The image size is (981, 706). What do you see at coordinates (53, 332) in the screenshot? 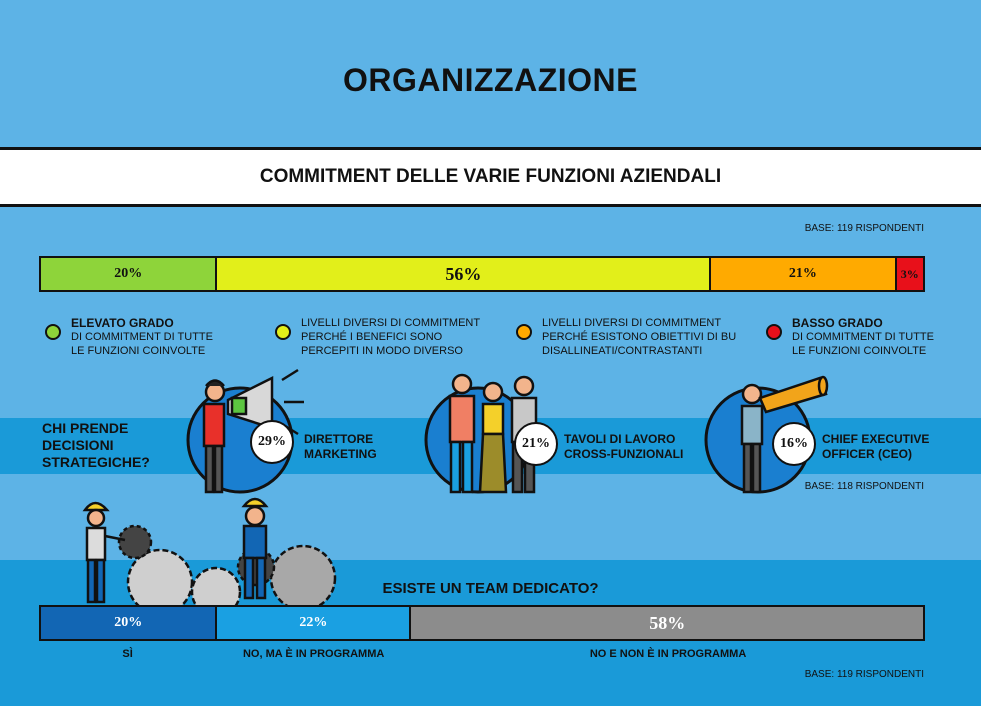
I see `legend-dot-green` at bounding box center [53, 332].